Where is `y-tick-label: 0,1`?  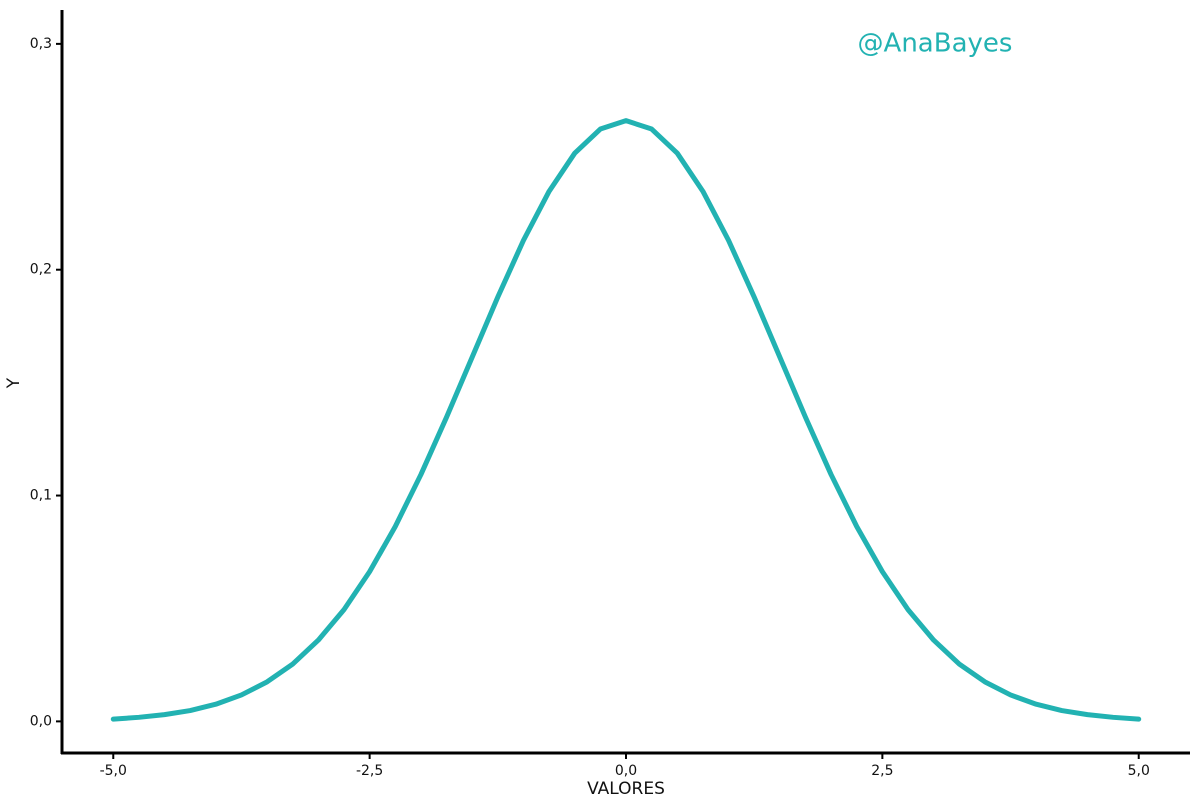 y-tick-label: 0,1 is located at coordinates (41, 496).